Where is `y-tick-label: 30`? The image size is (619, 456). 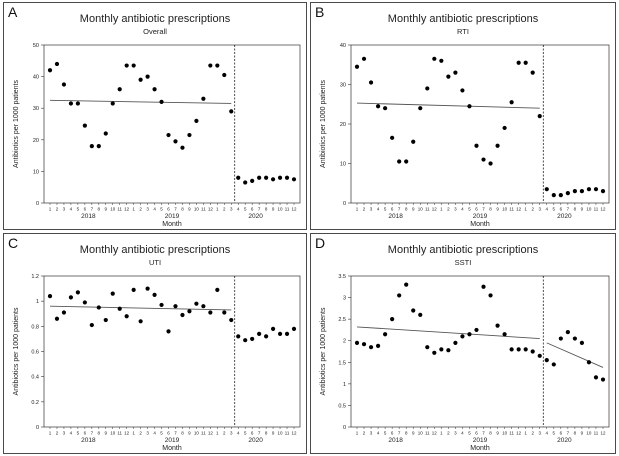
y-tick-label: 30 is located at coordinates (36, 109).